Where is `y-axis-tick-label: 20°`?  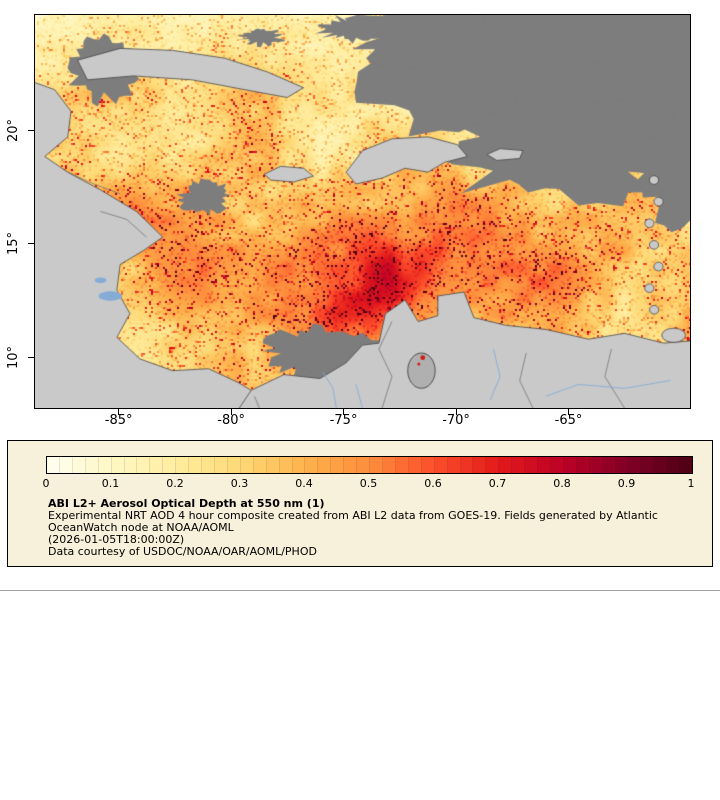 y-axis-tick-label: 20° is located at coordinates (14, 130).